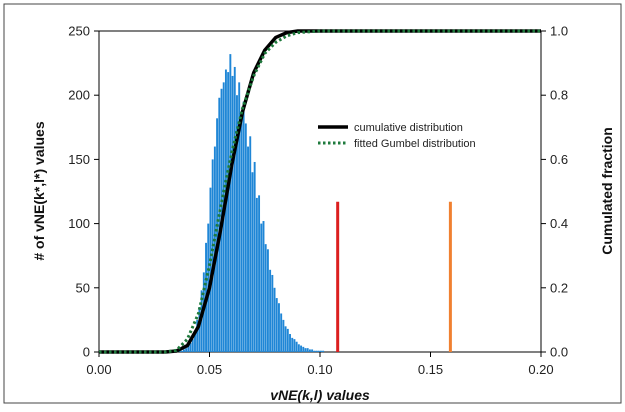 The width and height of the screenshot is (625, 412). What do you see at coordinates (554, 192) in the screenshot?
I see `y-right-axis-ticks: 0.0 0.2 0.4 0.6 0.8 1.0` at bounding box center [554, 192].